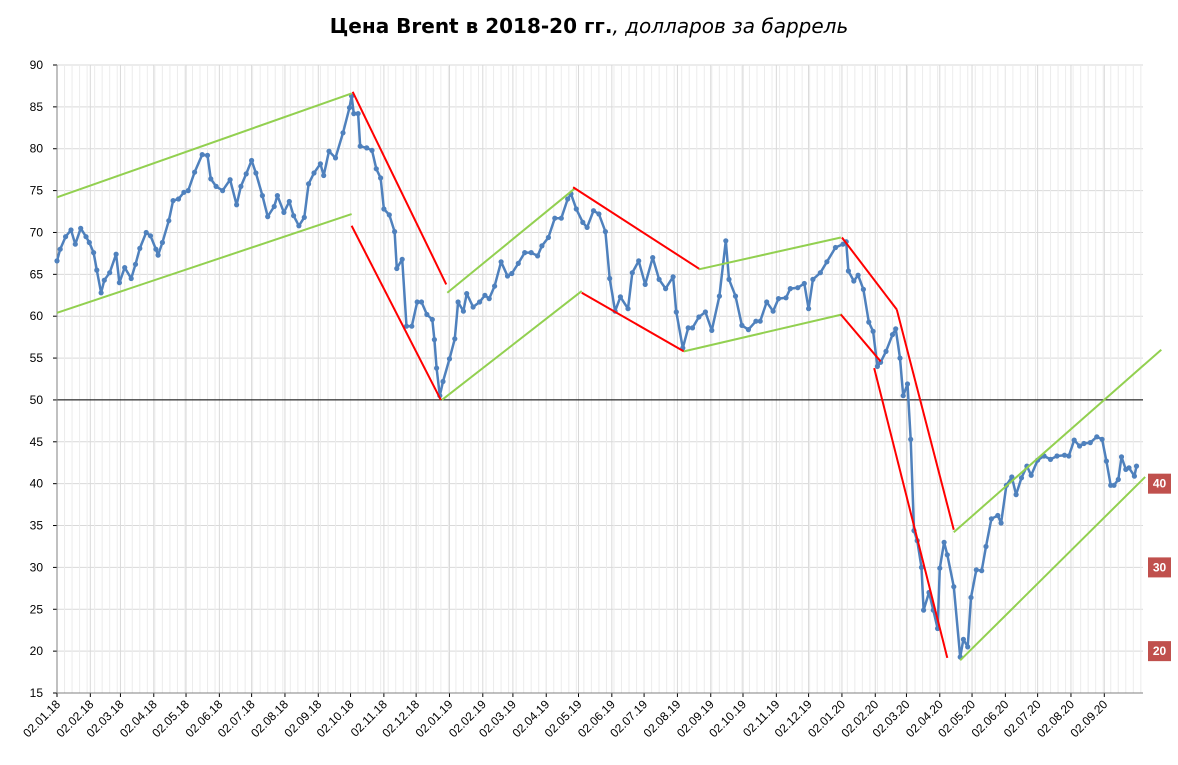 Image resolution: width=1178 pixels, height=765 pixels. What do you see at coordinates (1088, 718) in the screenshot?
I see `x-tick-label: 02.09.20` at bounding box center [1088, 718].